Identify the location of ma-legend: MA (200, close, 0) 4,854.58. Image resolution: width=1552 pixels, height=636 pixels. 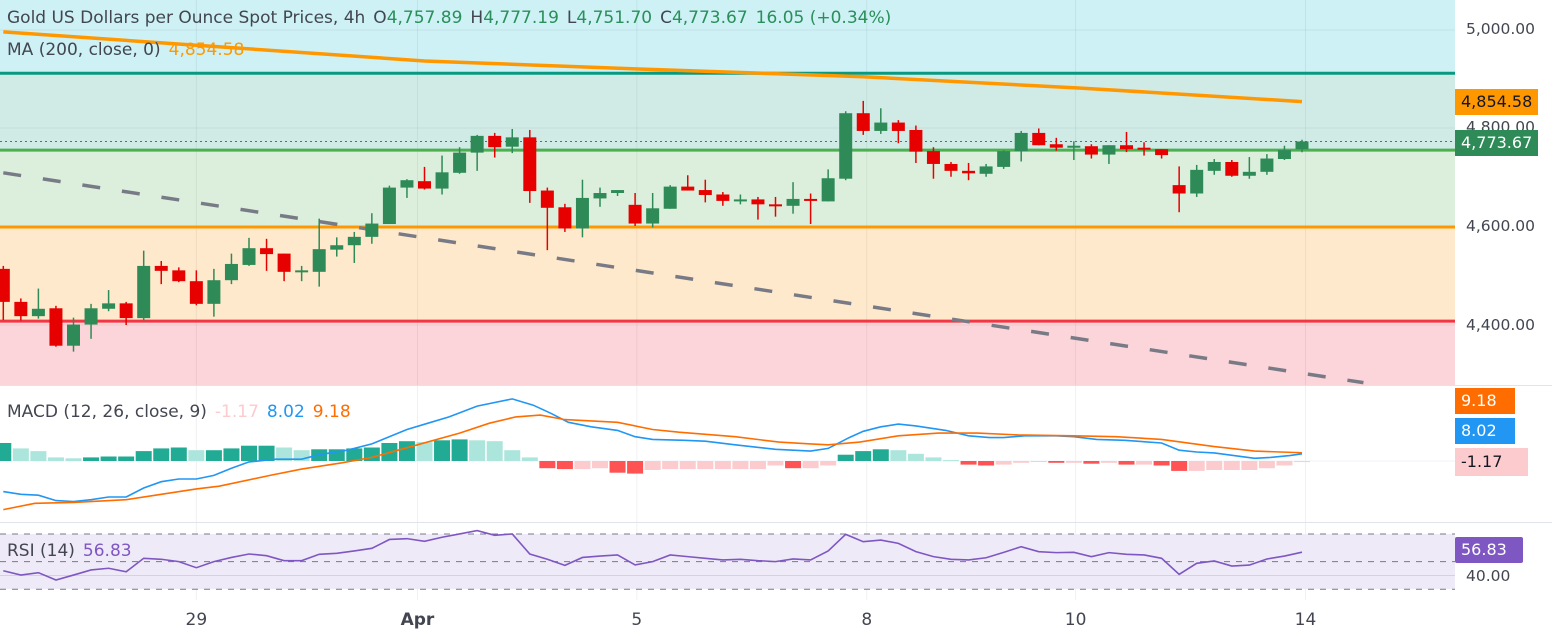
(129, 50).